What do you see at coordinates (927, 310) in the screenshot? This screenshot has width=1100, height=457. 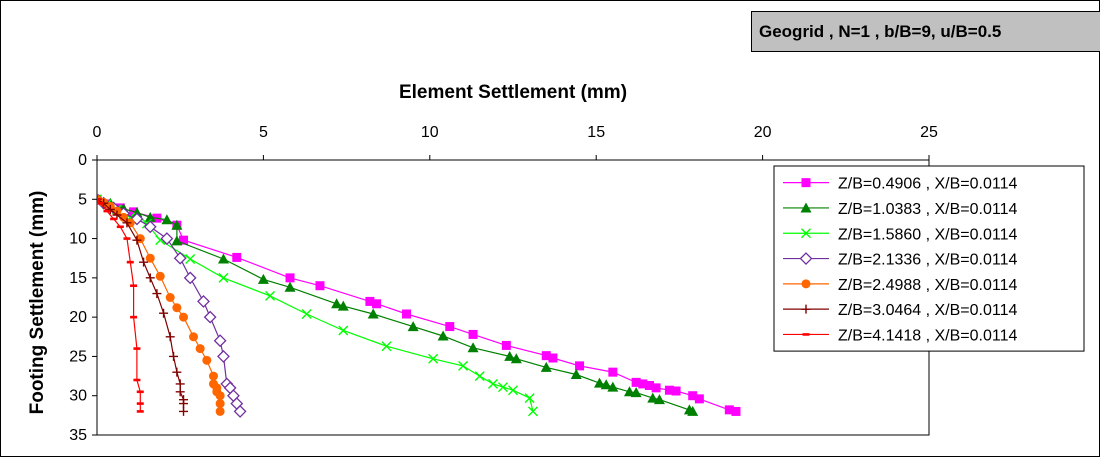 I see `legend-label: Z/B=3.0464 , X/B=0.0114` at bounding box center [927, 310].